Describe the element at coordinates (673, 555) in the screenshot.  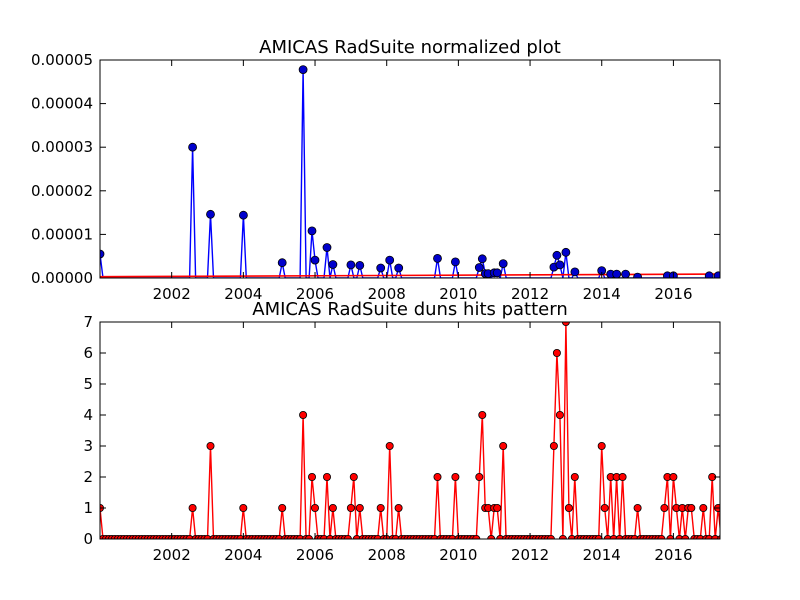
I see `x-tick-label: 2016` at that location.